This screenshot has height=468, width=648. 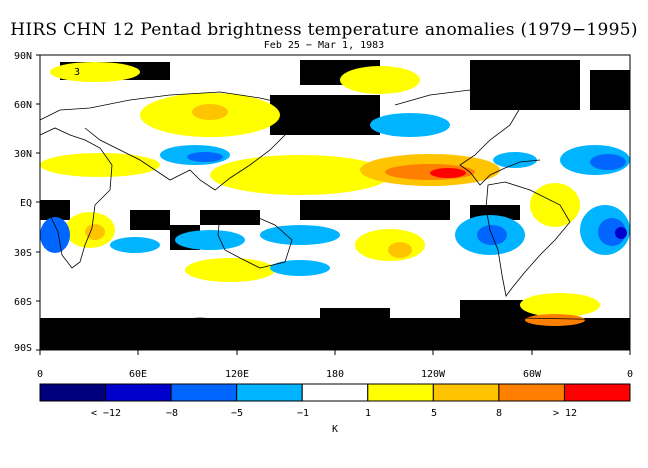 I want to click on lon-tick: 180, so click(x=335, y=365).